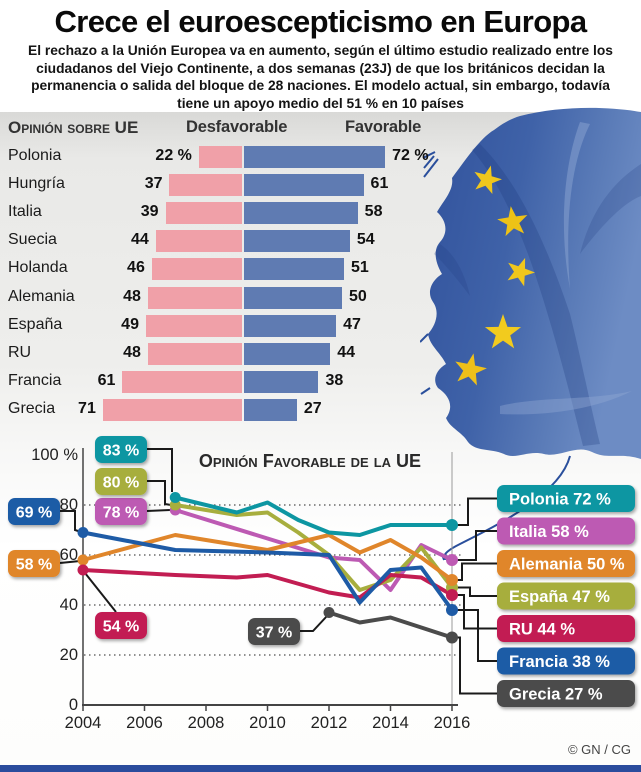 Image resolution: width=641 pixels, height=772 pixels. Describe the element at coordinates (121, 481) in the screenshot. I see `start-chip-España` at that location.